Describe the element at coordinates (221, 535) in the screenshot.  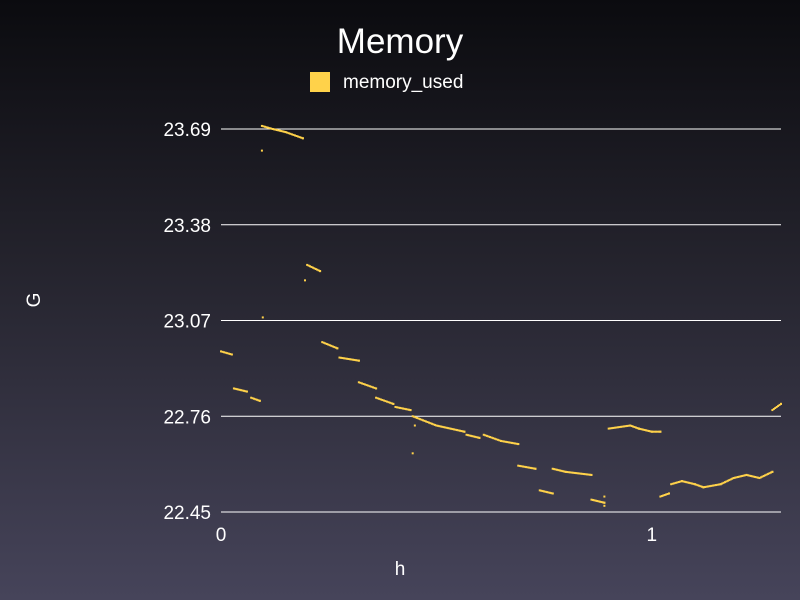
I see `x-tick-label: 0` at that location.